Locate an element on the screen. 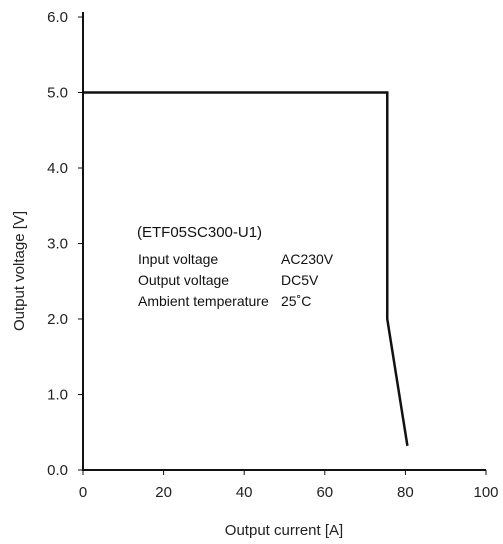  annotation-model: (ETF05SC300-U1) is located at coordinates (199, 232).